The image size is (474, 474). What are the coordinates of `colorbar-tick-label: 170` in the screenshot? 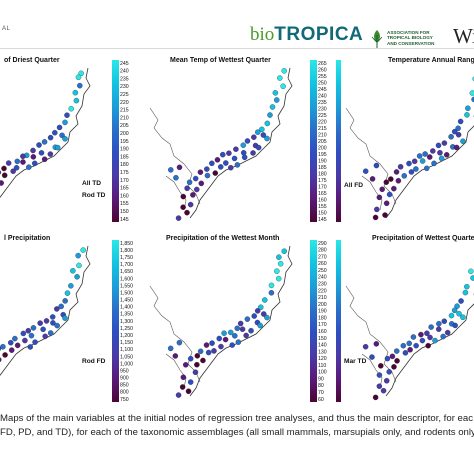 It's located at (322, 325).